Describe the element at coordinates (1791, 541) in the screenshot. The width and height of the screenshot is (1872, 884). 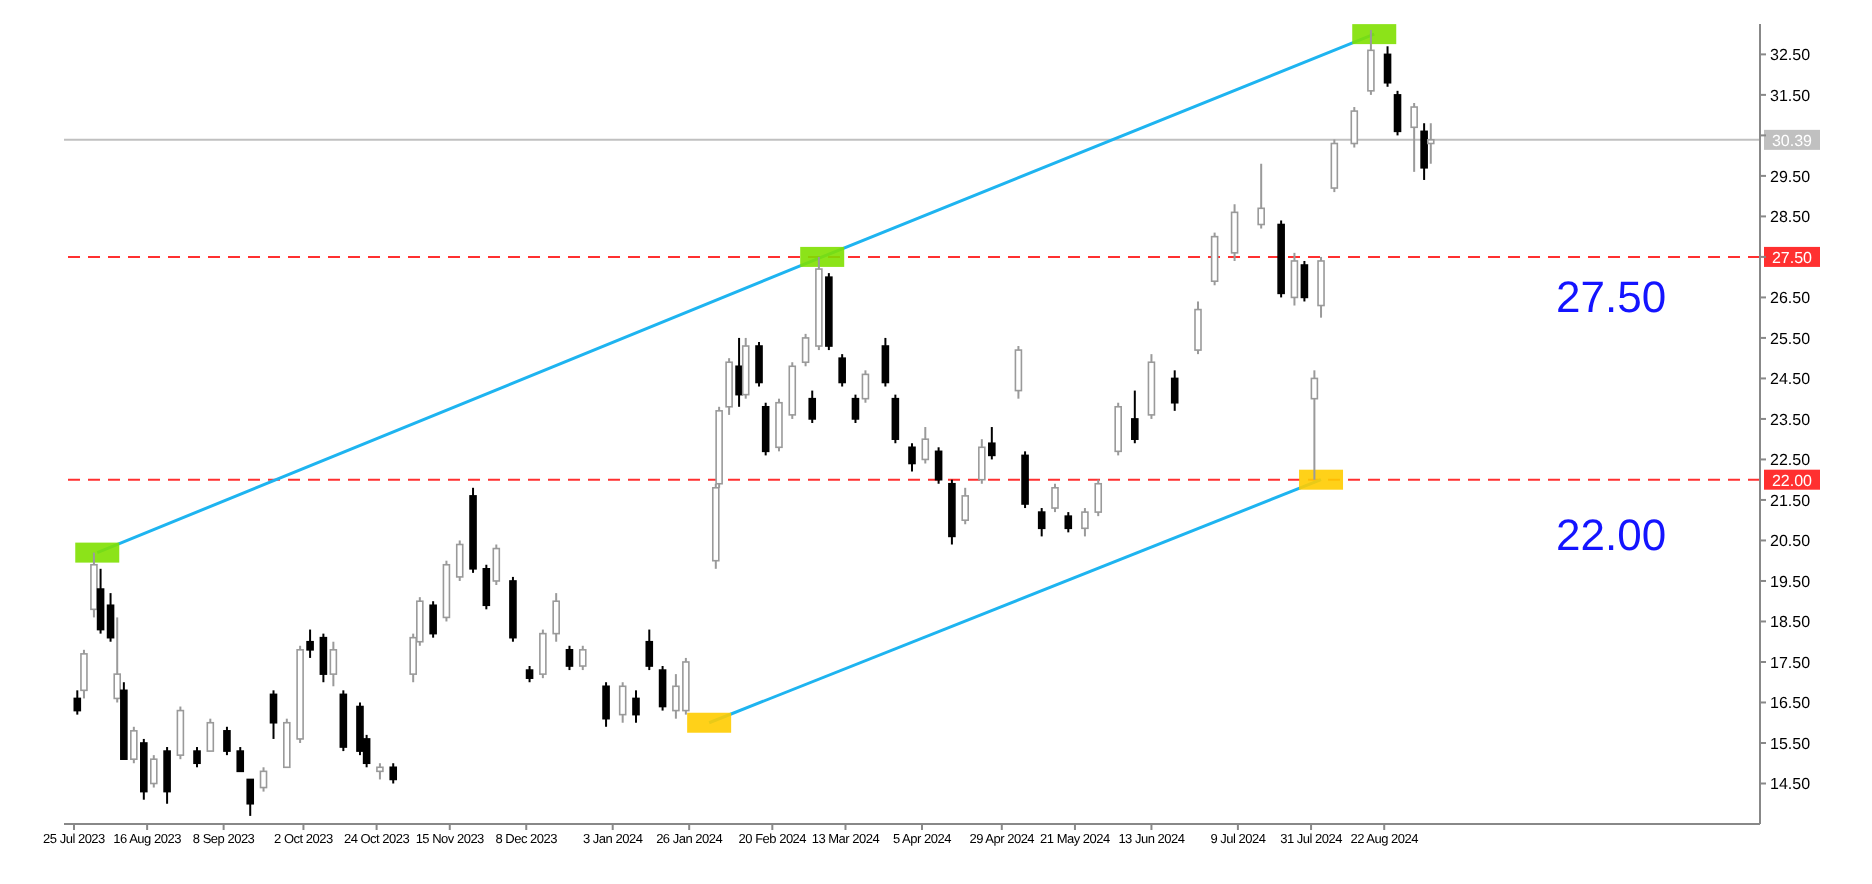
I see `y-tick-label: 20.50` at that location.